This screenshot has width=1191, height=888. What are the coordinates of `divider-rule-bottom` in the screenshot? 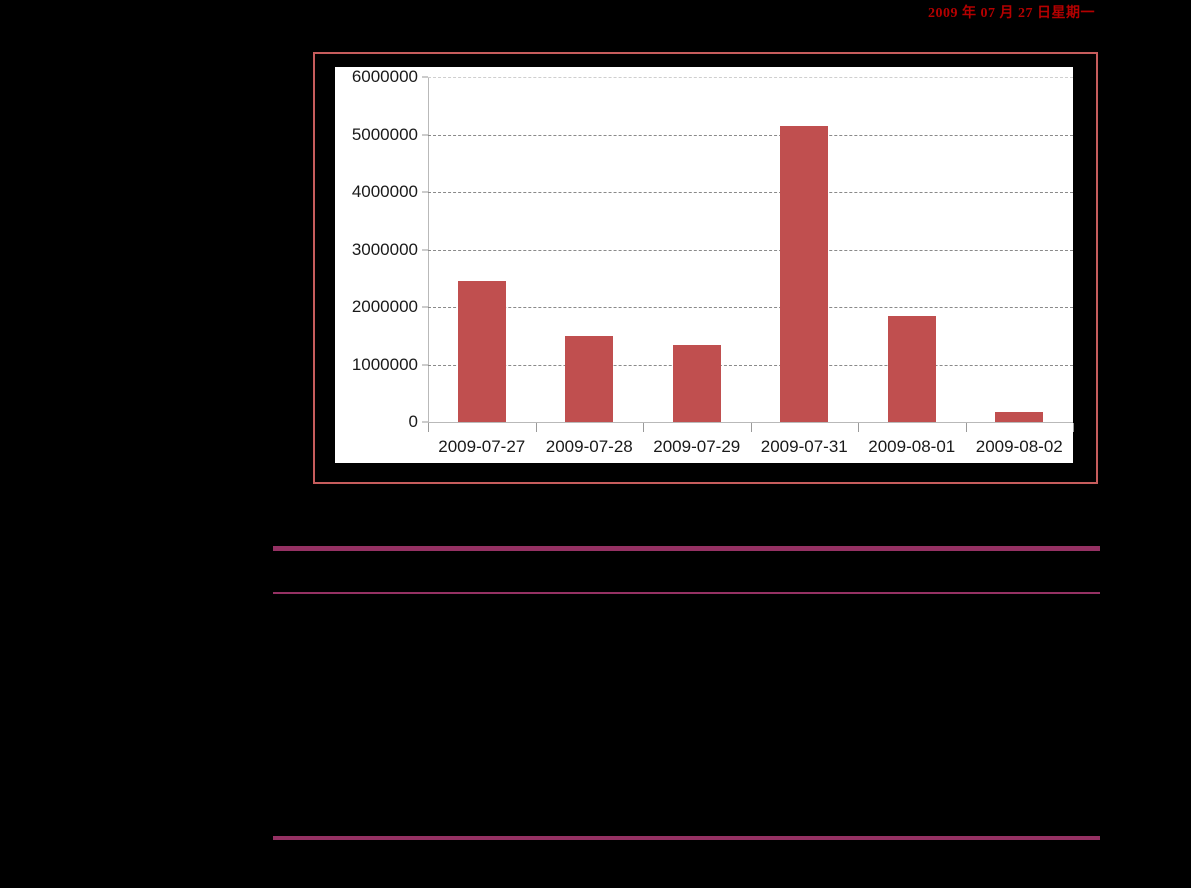 It's located at (686, 838).